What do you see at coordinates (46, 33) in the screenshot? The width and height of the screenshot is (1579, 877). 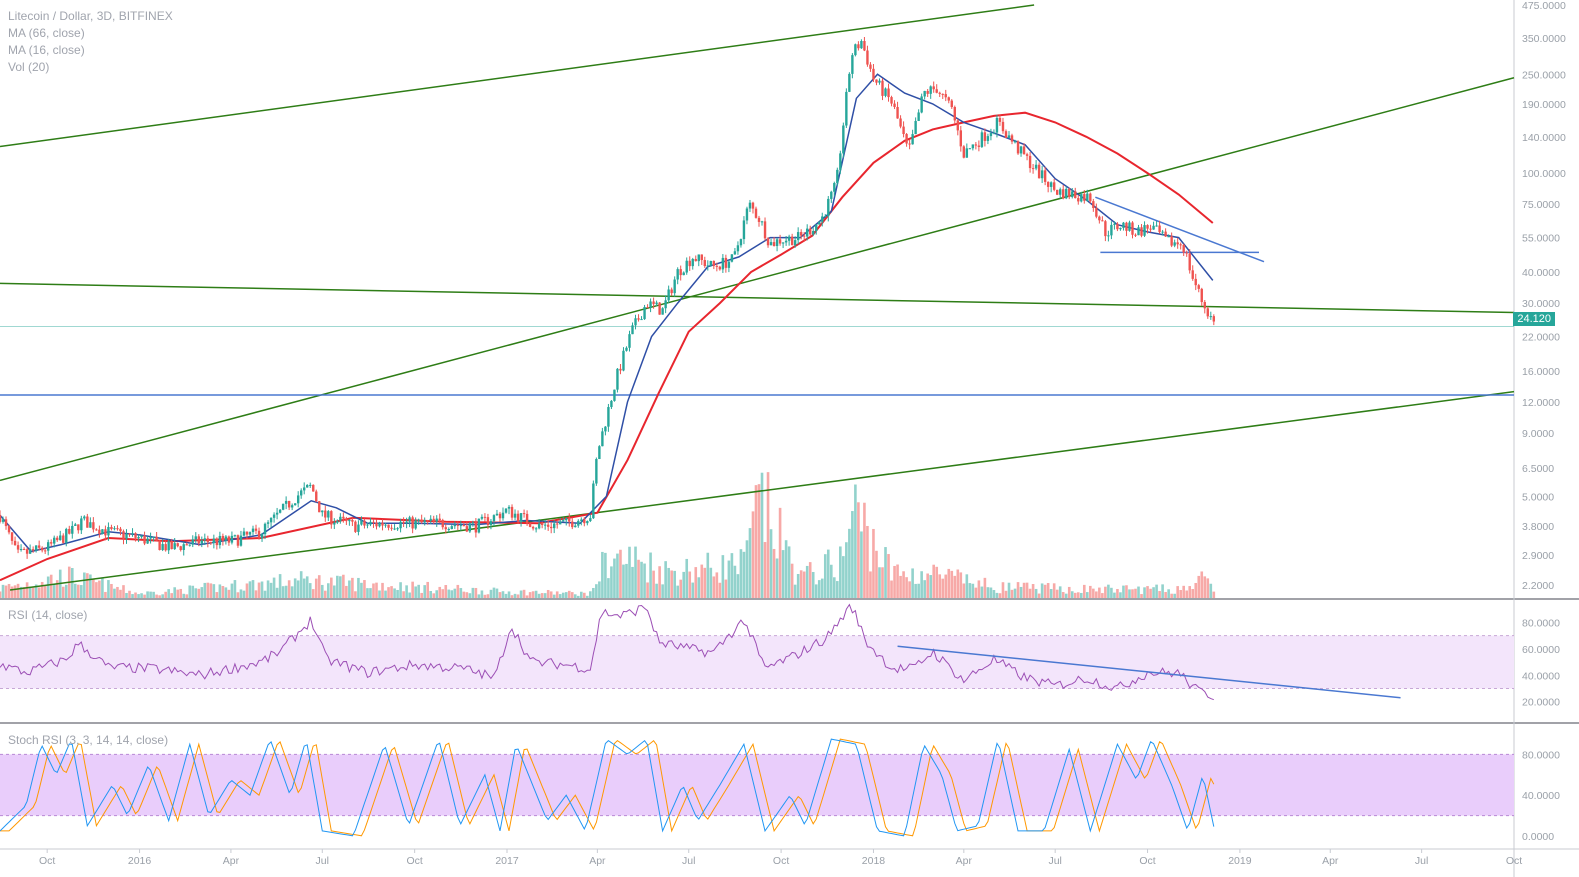 I see `legend-ma66: MA (66, close)` at bounding box center [46, 33].